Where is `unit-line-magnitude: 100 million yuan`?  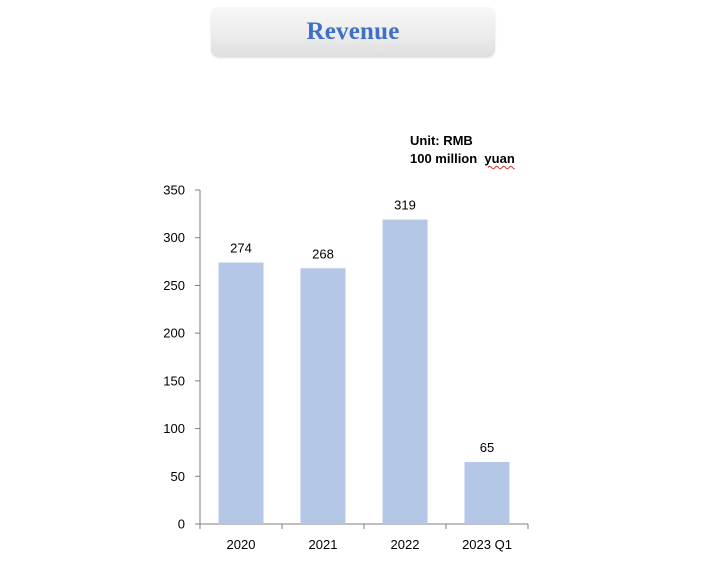
unit-line-magnitude: 100 million yuan is located at coordinates (462, 159).